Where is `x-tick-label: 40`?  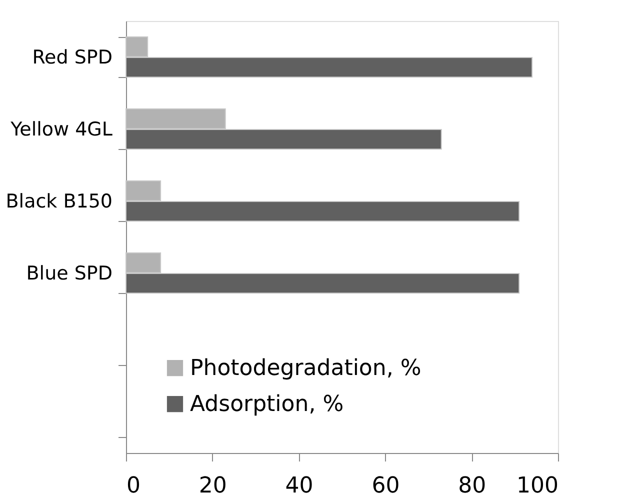 x-tick-label: 40 is located at coordinates (299, 486).